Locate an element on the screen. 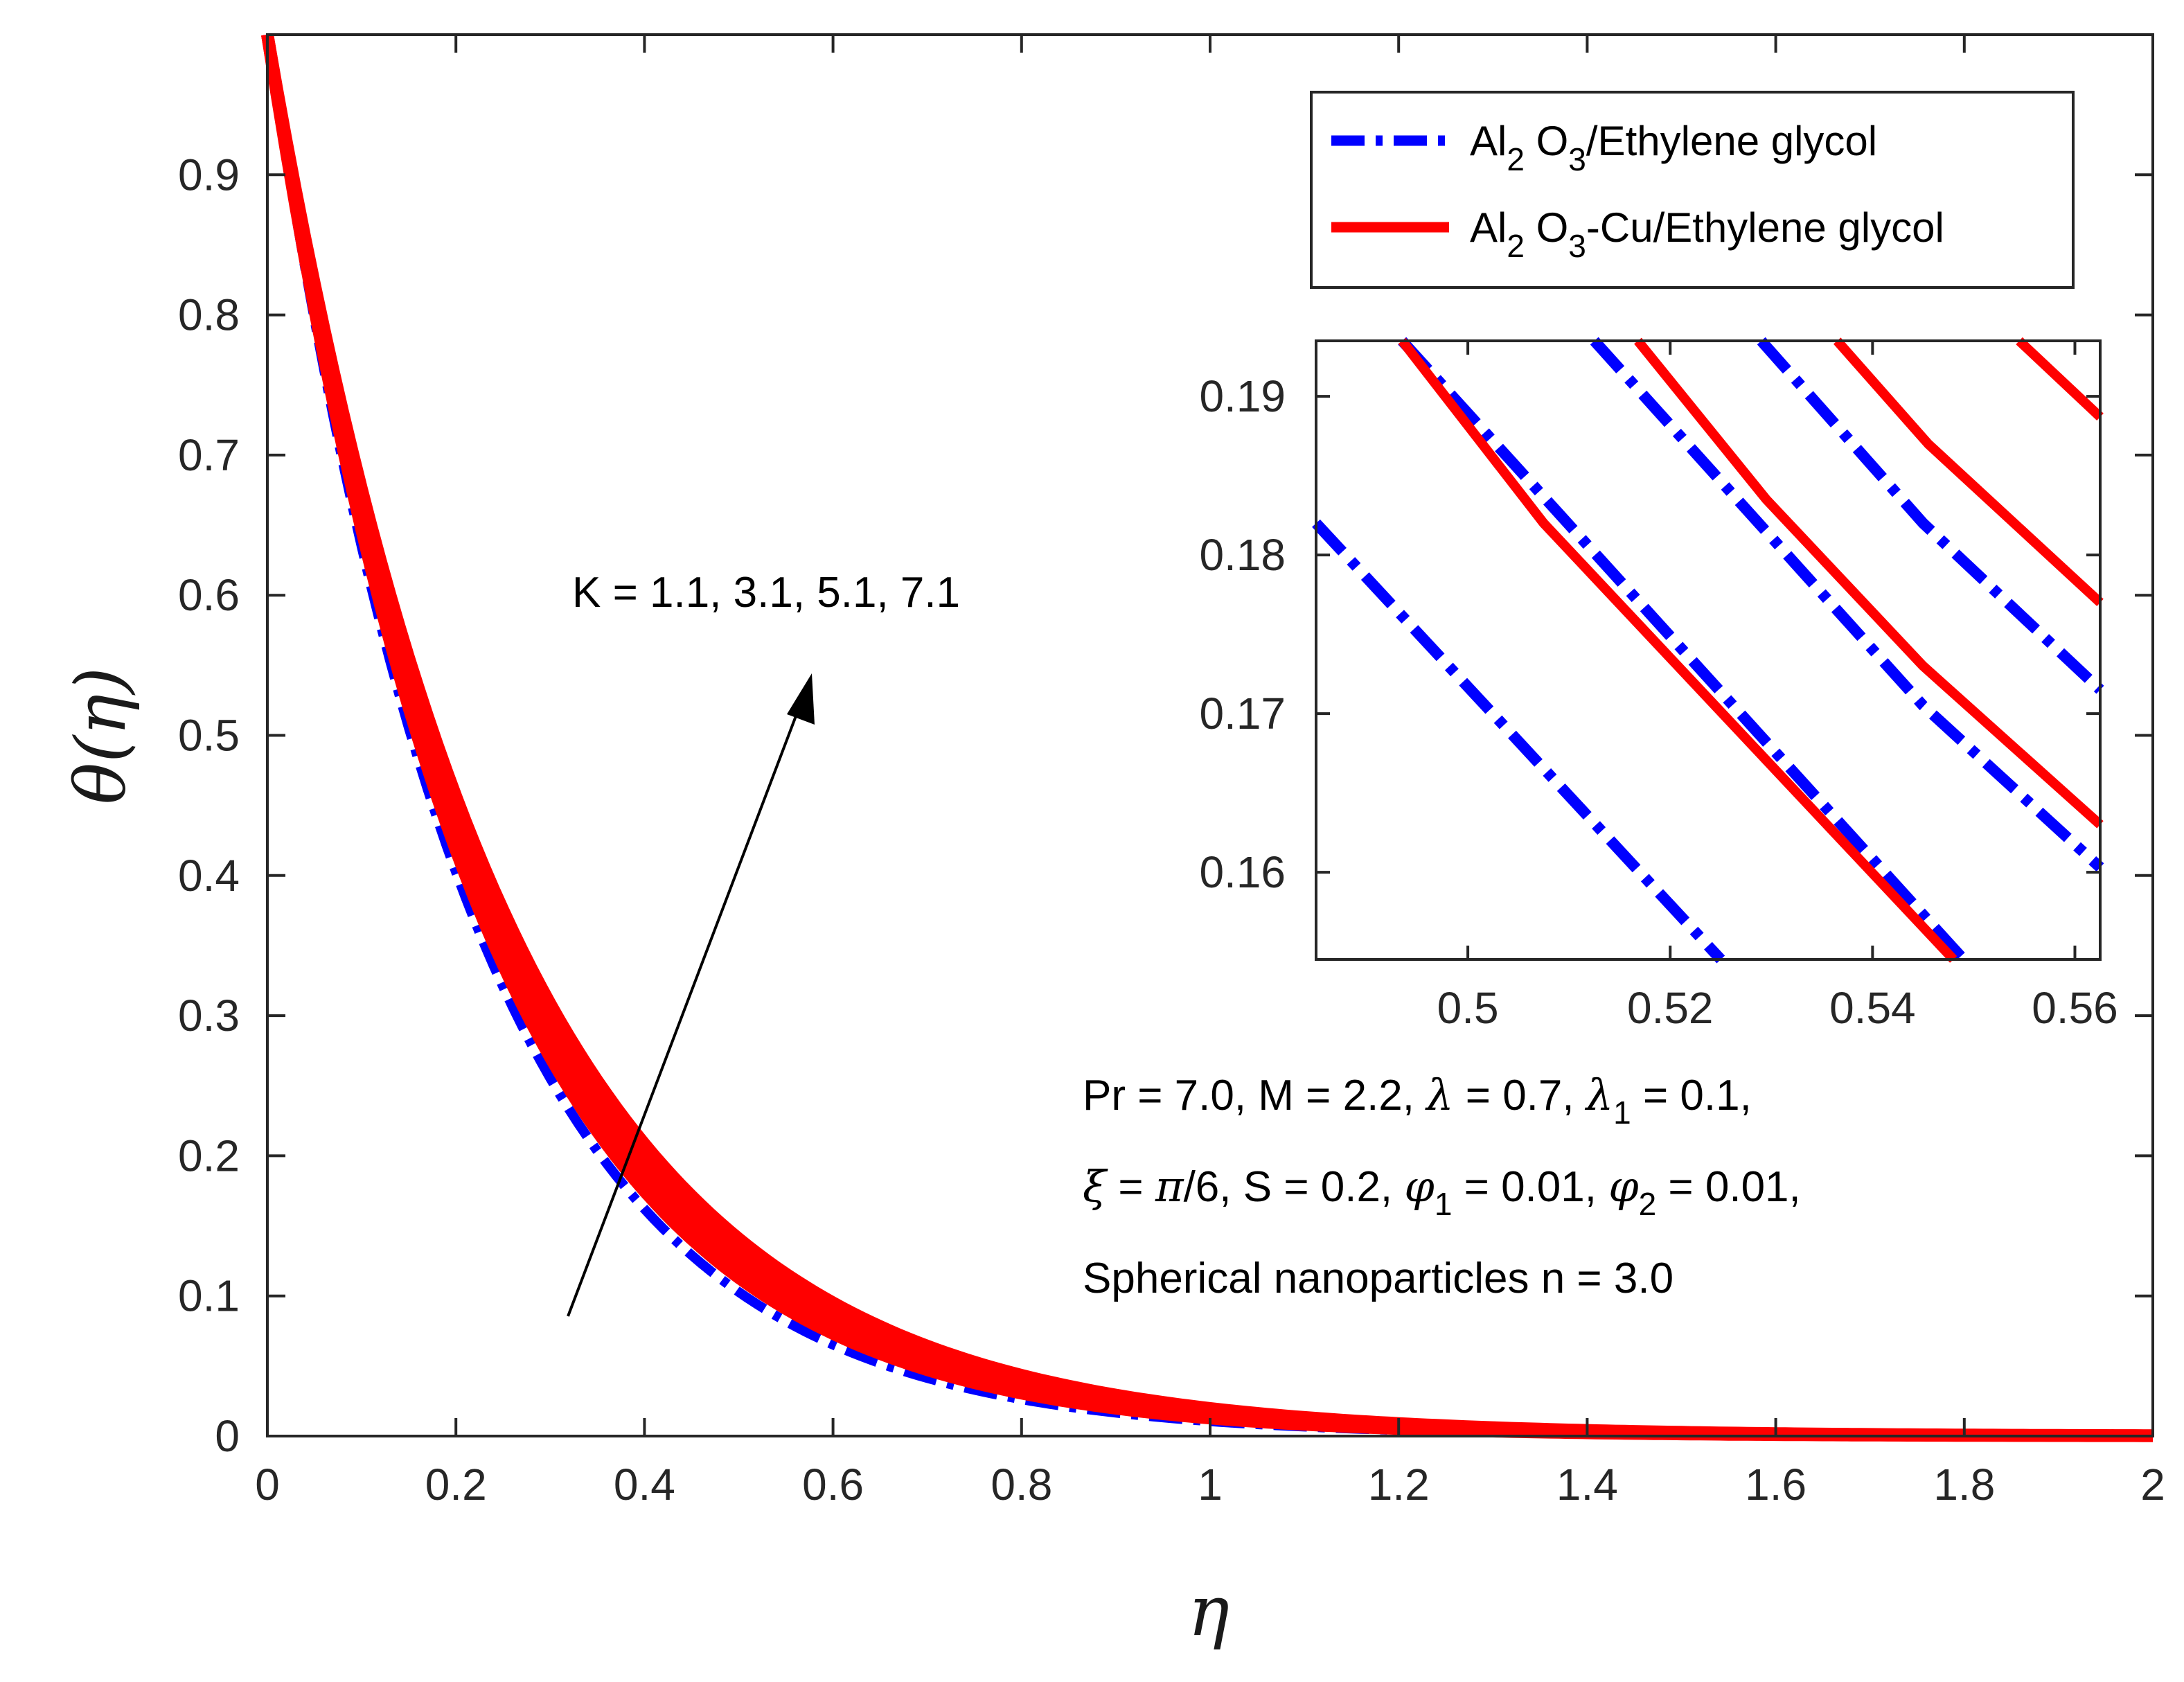 The width and height of the screenshot is (2184, 1682). x-tick-label: 1.8 is located at coordinates (1964, 1485).